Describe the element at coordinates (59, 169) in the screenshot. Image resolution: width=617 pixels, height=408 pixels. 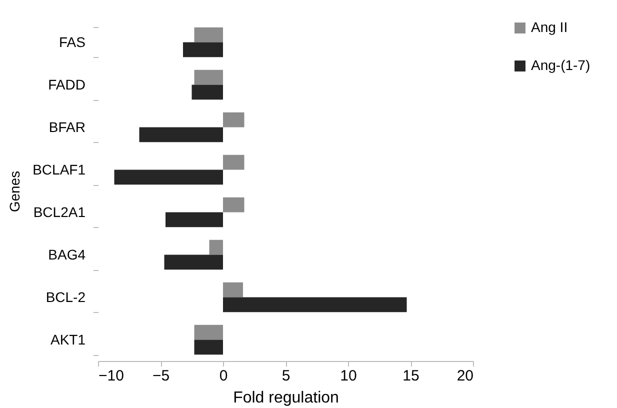
I see `y-tick-label: BCLAF1` at that location.